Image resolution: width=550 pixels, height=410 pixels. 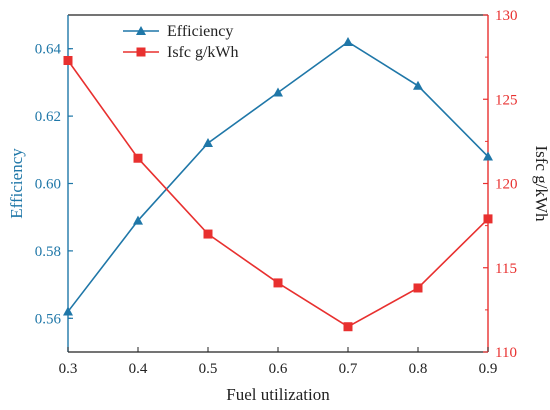 I want to click on right-y-tick-label: 125, so click(x=506, y=100).